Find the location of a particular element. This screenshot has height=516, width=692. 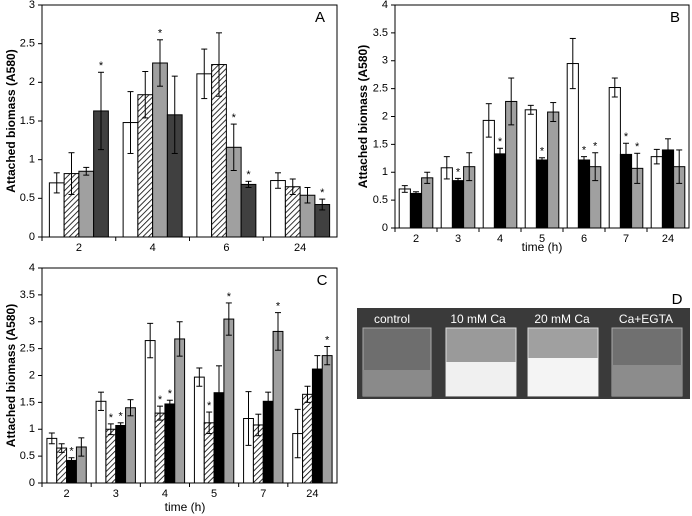

x-axis-title: time (h) is located at coordinates (185, 507).